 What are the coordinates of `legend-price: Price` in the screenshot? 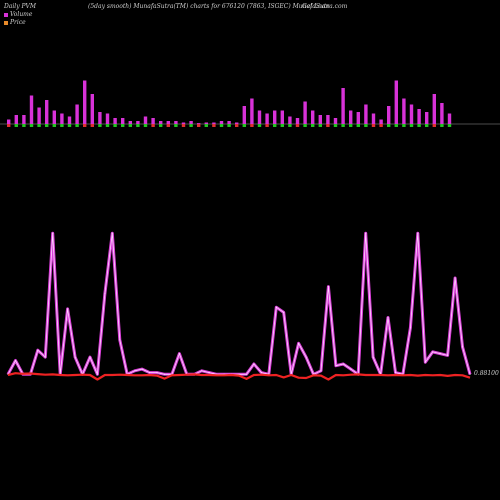 It's located at (15, 22).